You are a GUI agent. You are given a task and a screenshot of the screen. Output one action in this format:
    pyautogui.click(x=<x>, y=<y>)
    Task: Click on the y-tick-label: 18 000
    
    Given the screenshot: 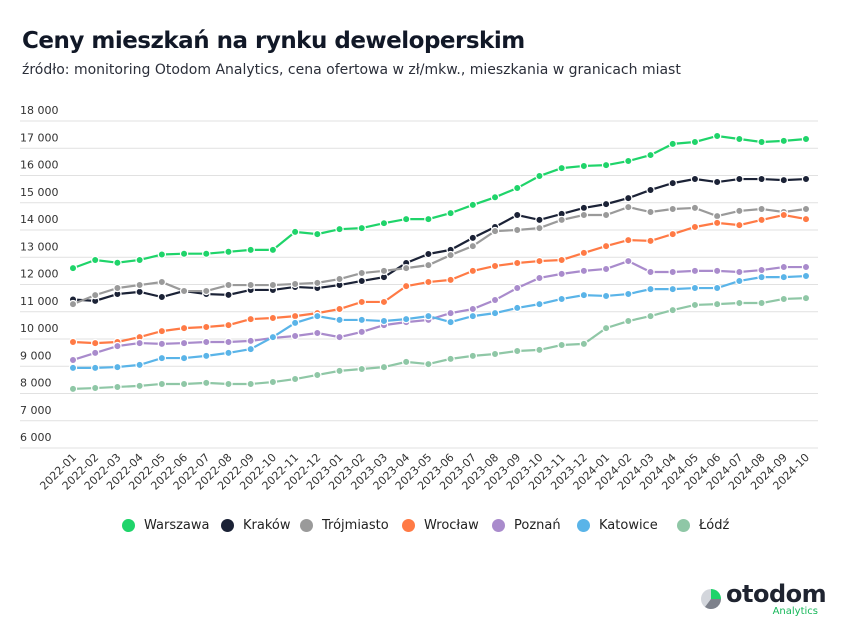 What is the action you would take?
    pyautogui.click(x=39, y=110)
    